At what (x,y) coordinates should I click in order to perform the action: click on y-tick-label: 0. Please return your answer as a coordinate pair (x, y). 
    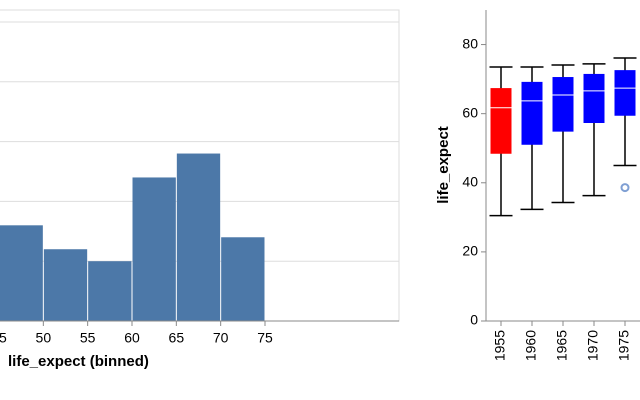
    Looking at the image, I should click on (474, 320).